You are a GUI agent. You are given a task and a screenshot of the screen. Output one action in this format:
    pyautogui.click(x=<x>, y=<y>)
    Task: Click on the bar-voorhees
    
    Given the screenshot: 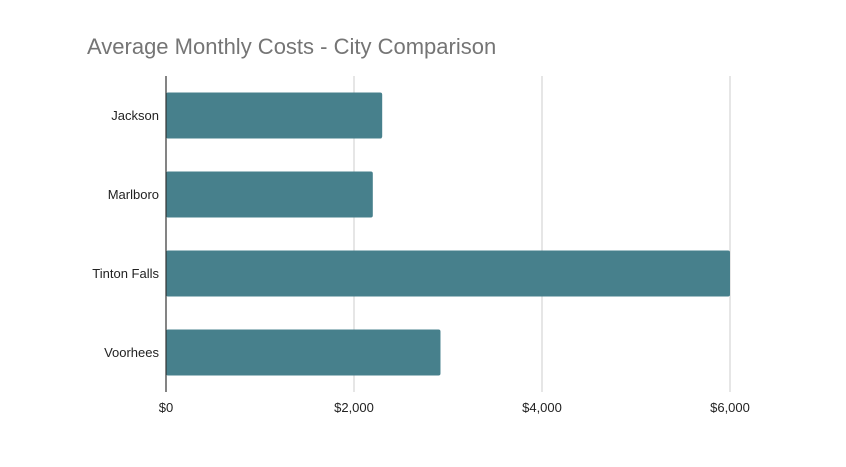 What is the action you would take?
    pyautogui.click(x=303, y=352)
    